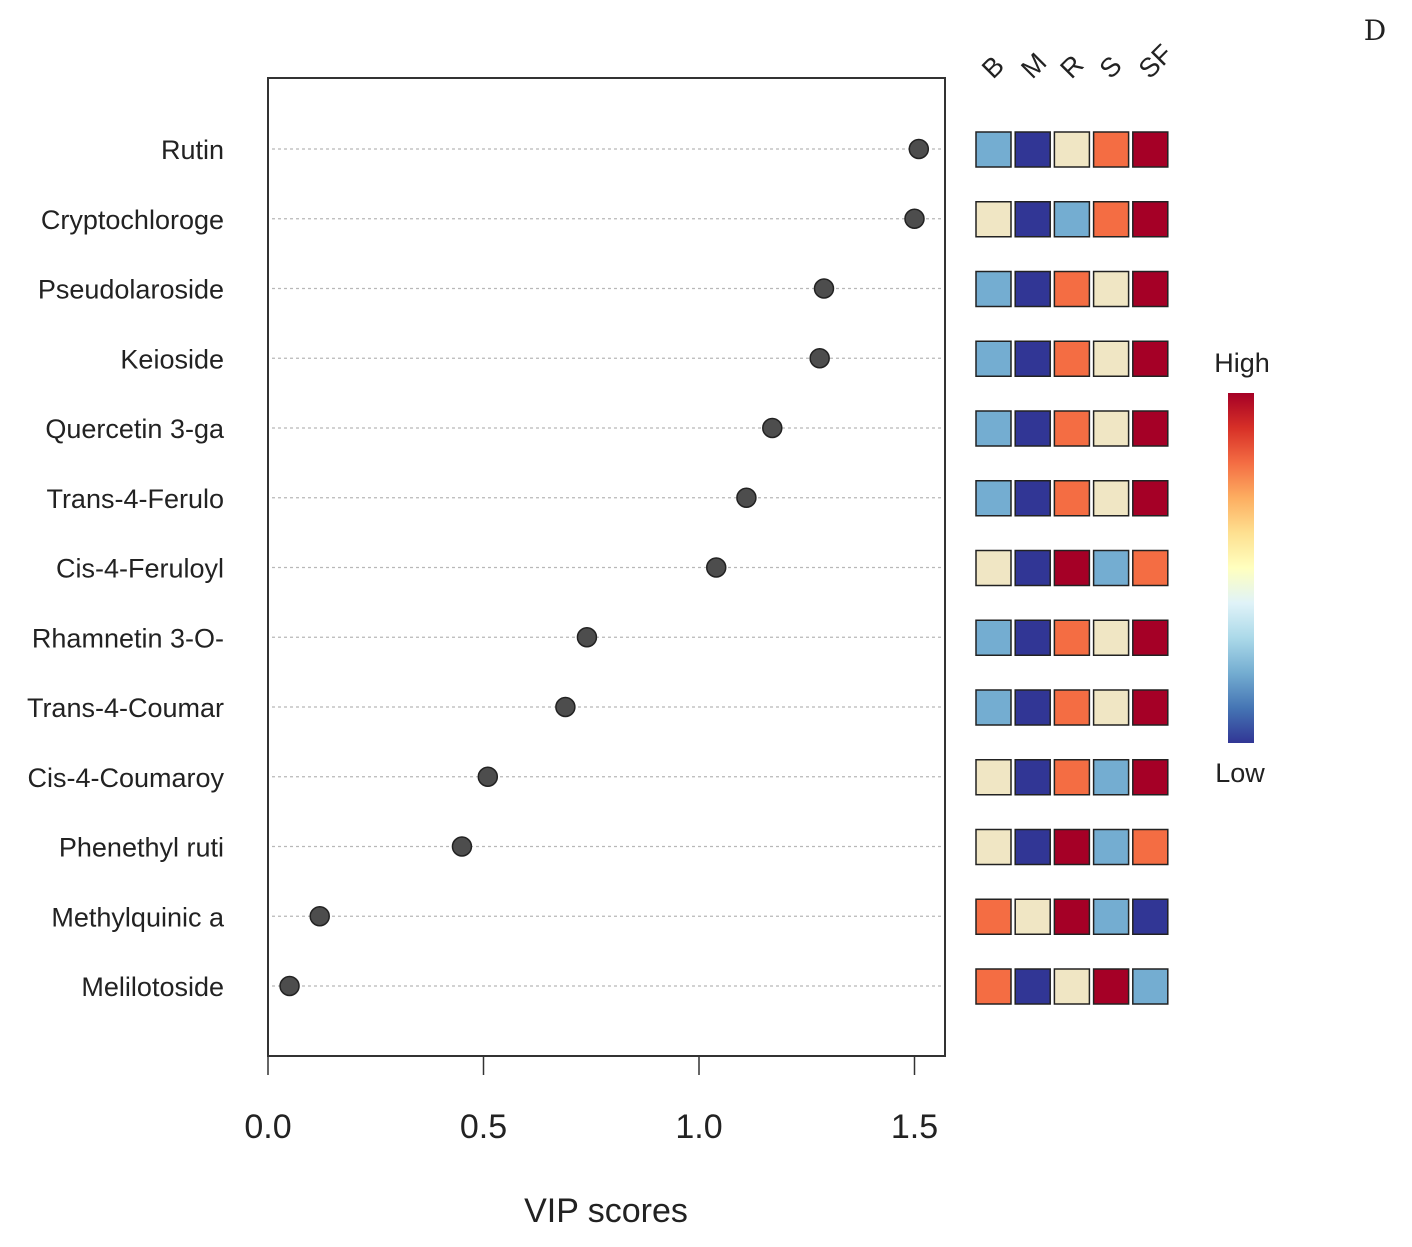 This screenshot has width=1412, height=1247. Describe the element at coordinates (1375, 30) in the screenshot. I see `panel-label: D` at that location.